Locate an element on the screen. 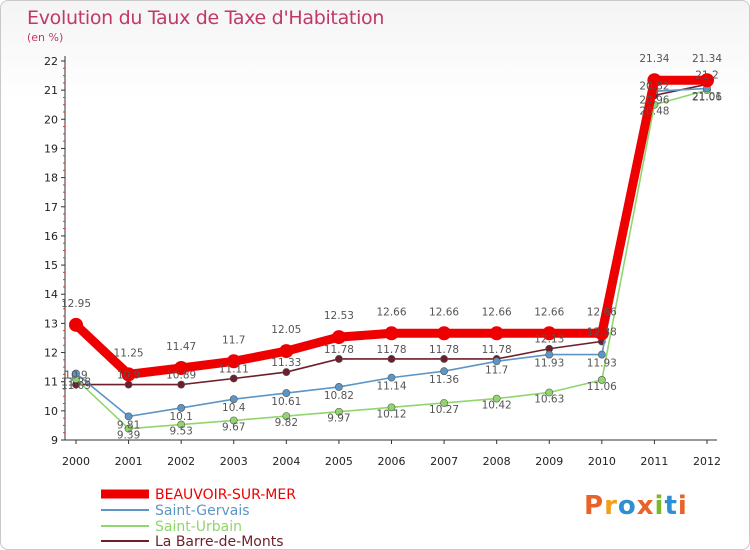 The width and height of the screenshot is (750, 550). data-label: 21.01 is located at coordinates (707, 97).